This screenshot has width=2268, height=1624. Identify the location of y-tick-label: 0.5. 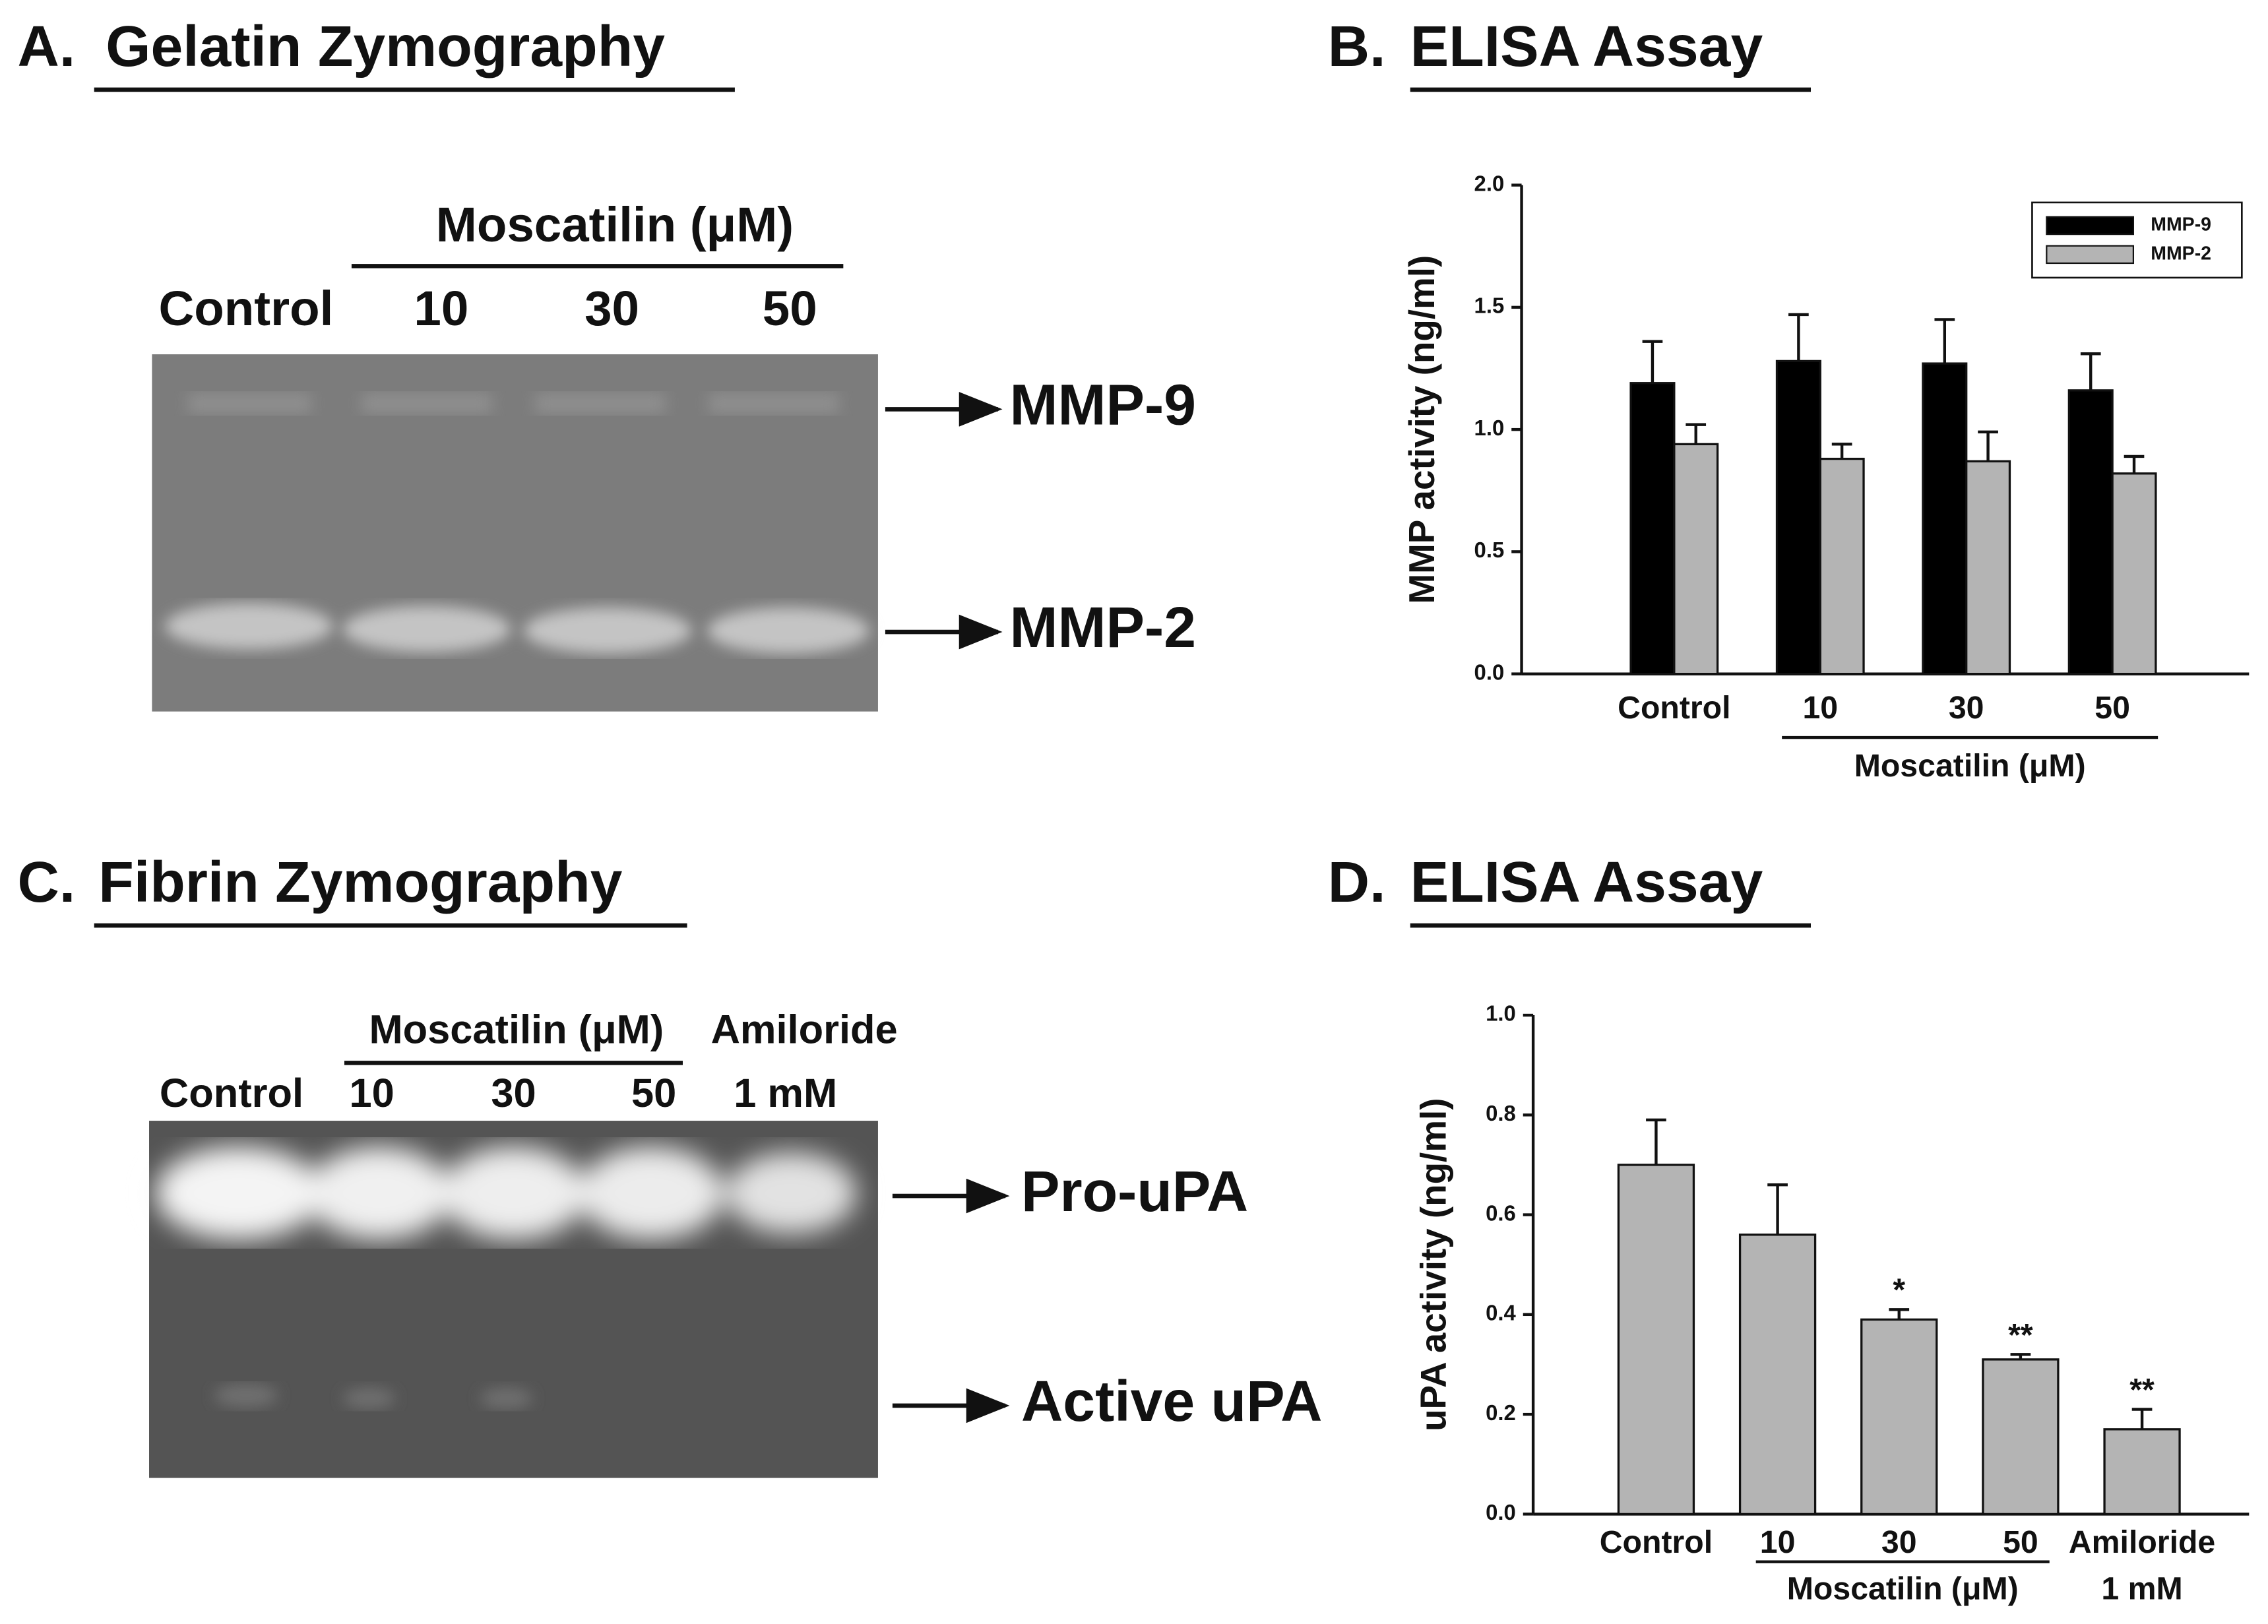
(1489, 550).